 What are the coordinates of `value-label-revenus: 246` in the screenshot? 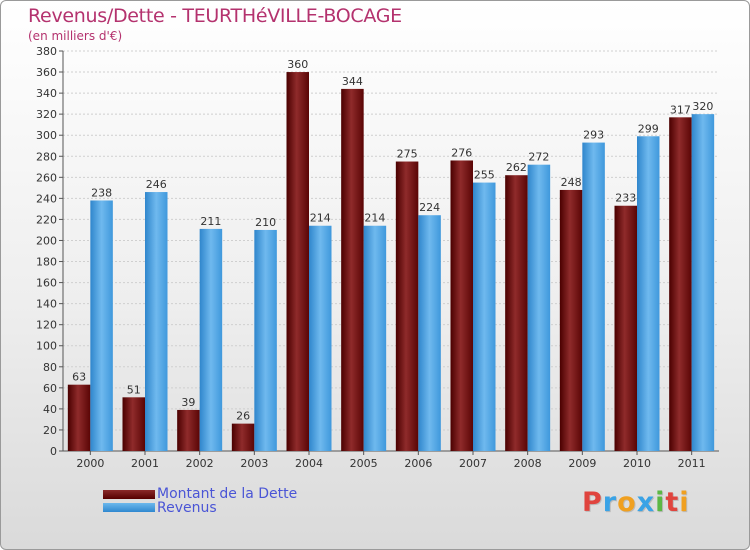 It's located at (156, 184).